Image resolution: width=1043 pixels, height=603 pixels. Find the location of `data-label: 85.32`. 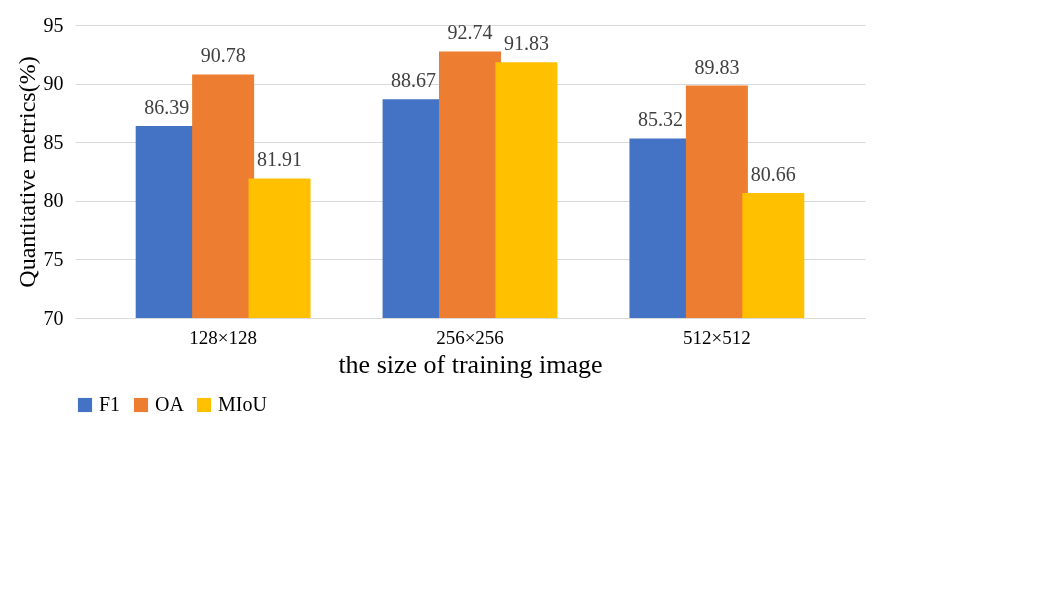

data-label: 85.32 is located at coordinates (660, 119).